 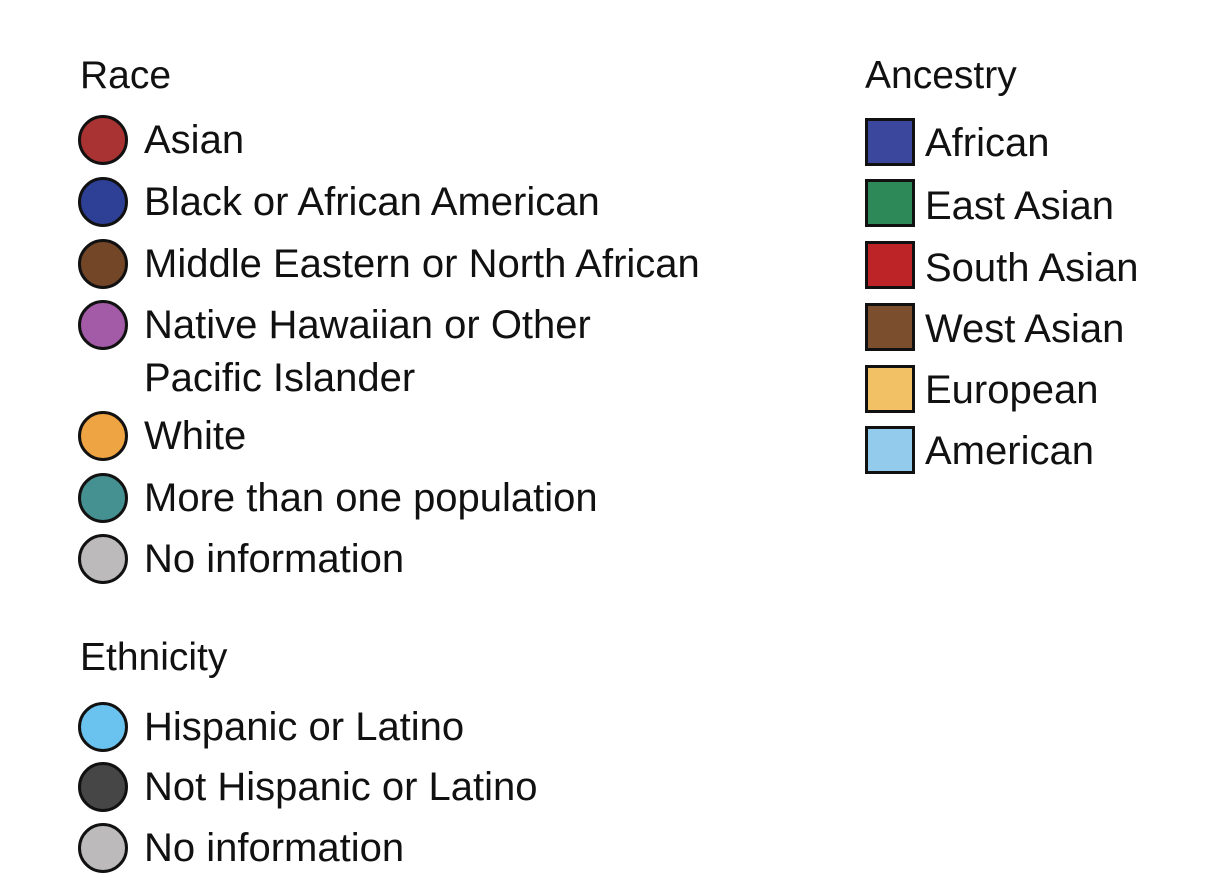 What do you see at coordinates (890, 450) in the screenshot?
I see `american-swatch` at bounding box center [890, 450].